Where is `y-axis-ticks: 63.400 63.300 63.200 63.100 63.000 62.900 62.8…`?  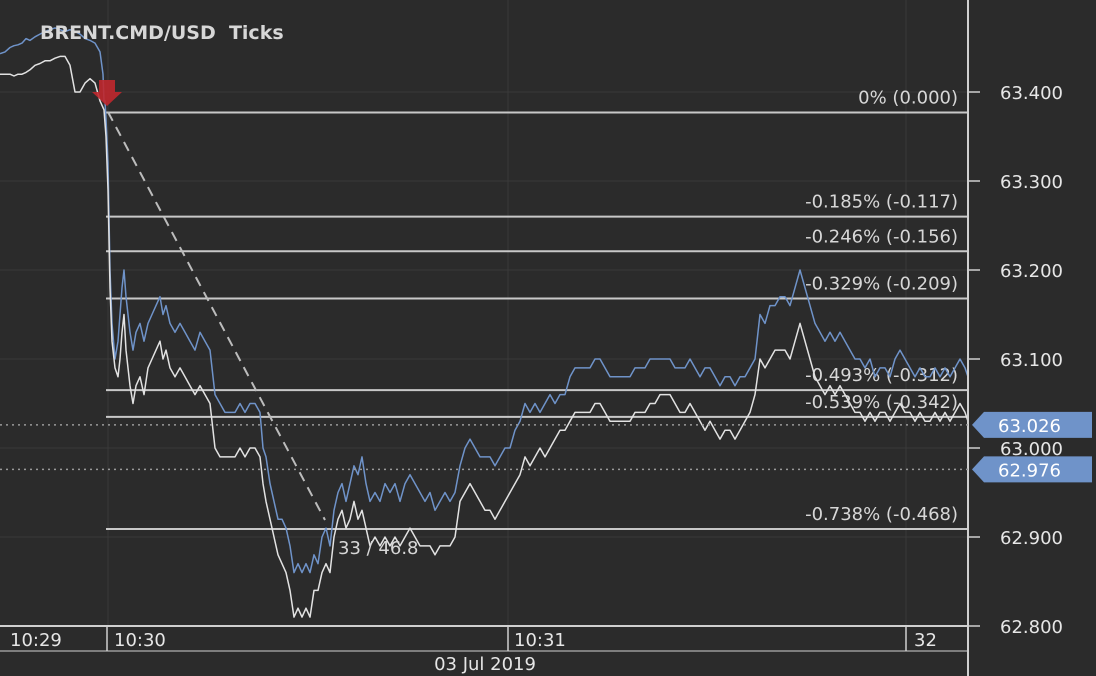
y-axis-ticks: 63.400 63.300 63.200 63.100 63.000 62.900 62.8… is located at coordinates (1015, 360).